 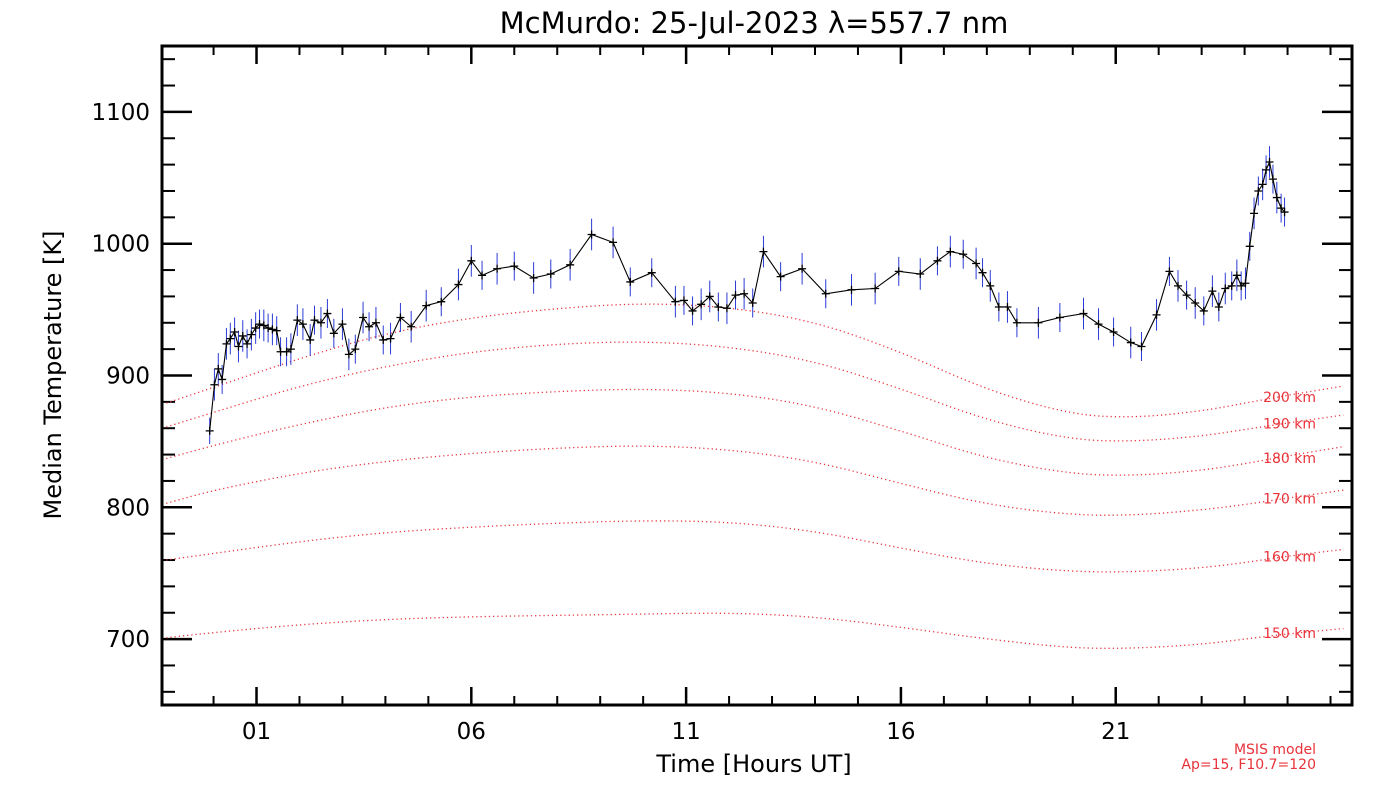 I want to click on y-tick-label: 1100, so click(x=120, y=113).